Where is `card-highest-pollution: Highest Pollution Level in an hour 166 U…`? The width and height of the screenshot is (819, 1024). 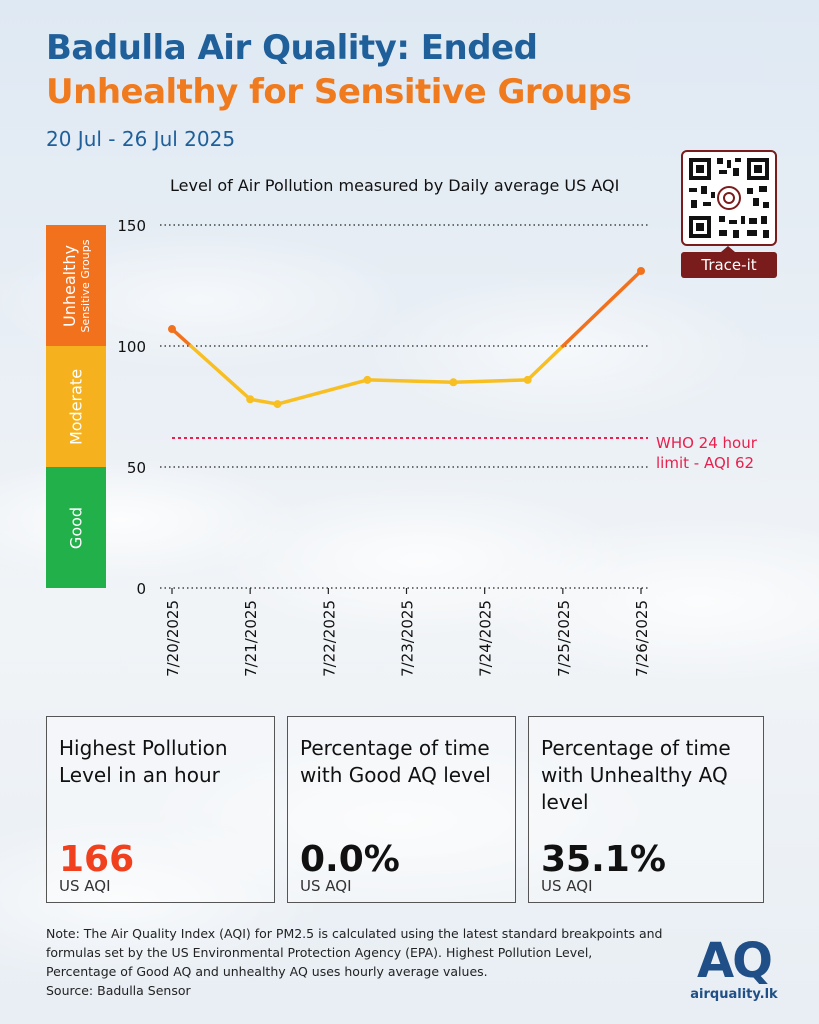 card-highest-pollution: Highest Pollution Level in an hour 166 U… is located at coordinates (160, 809).